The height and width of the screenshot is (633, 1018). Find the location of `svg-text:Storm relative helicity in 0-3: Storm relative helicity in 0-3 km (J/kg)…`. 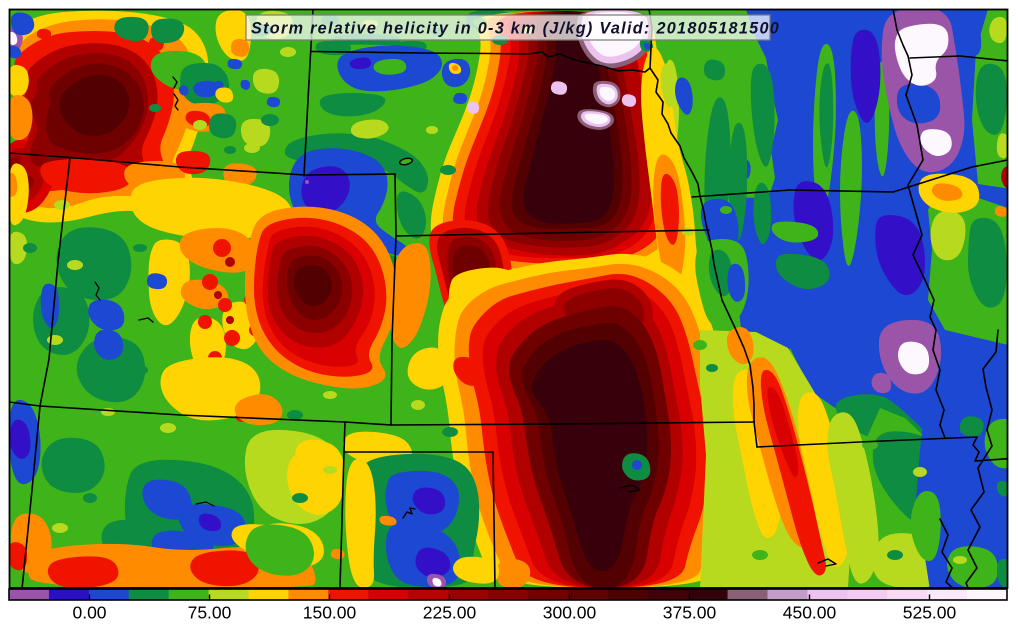

svg-text:Storm relative helicity in 0-3: Storm relative helicity in 0-3 km (J/kg)… is located at coordinates (515, 29).